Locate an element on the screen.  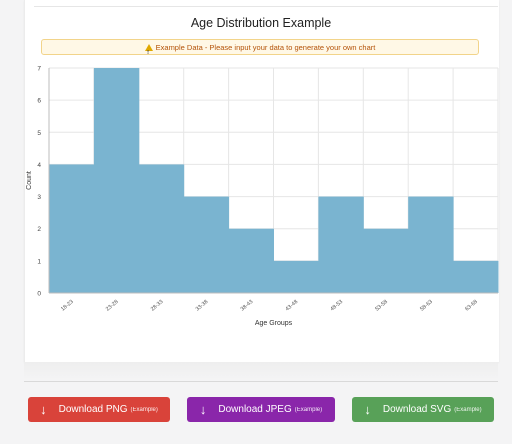
download-jpeg-button: ↓ Download JPEG (Example) is located at coordinates (261, 409).